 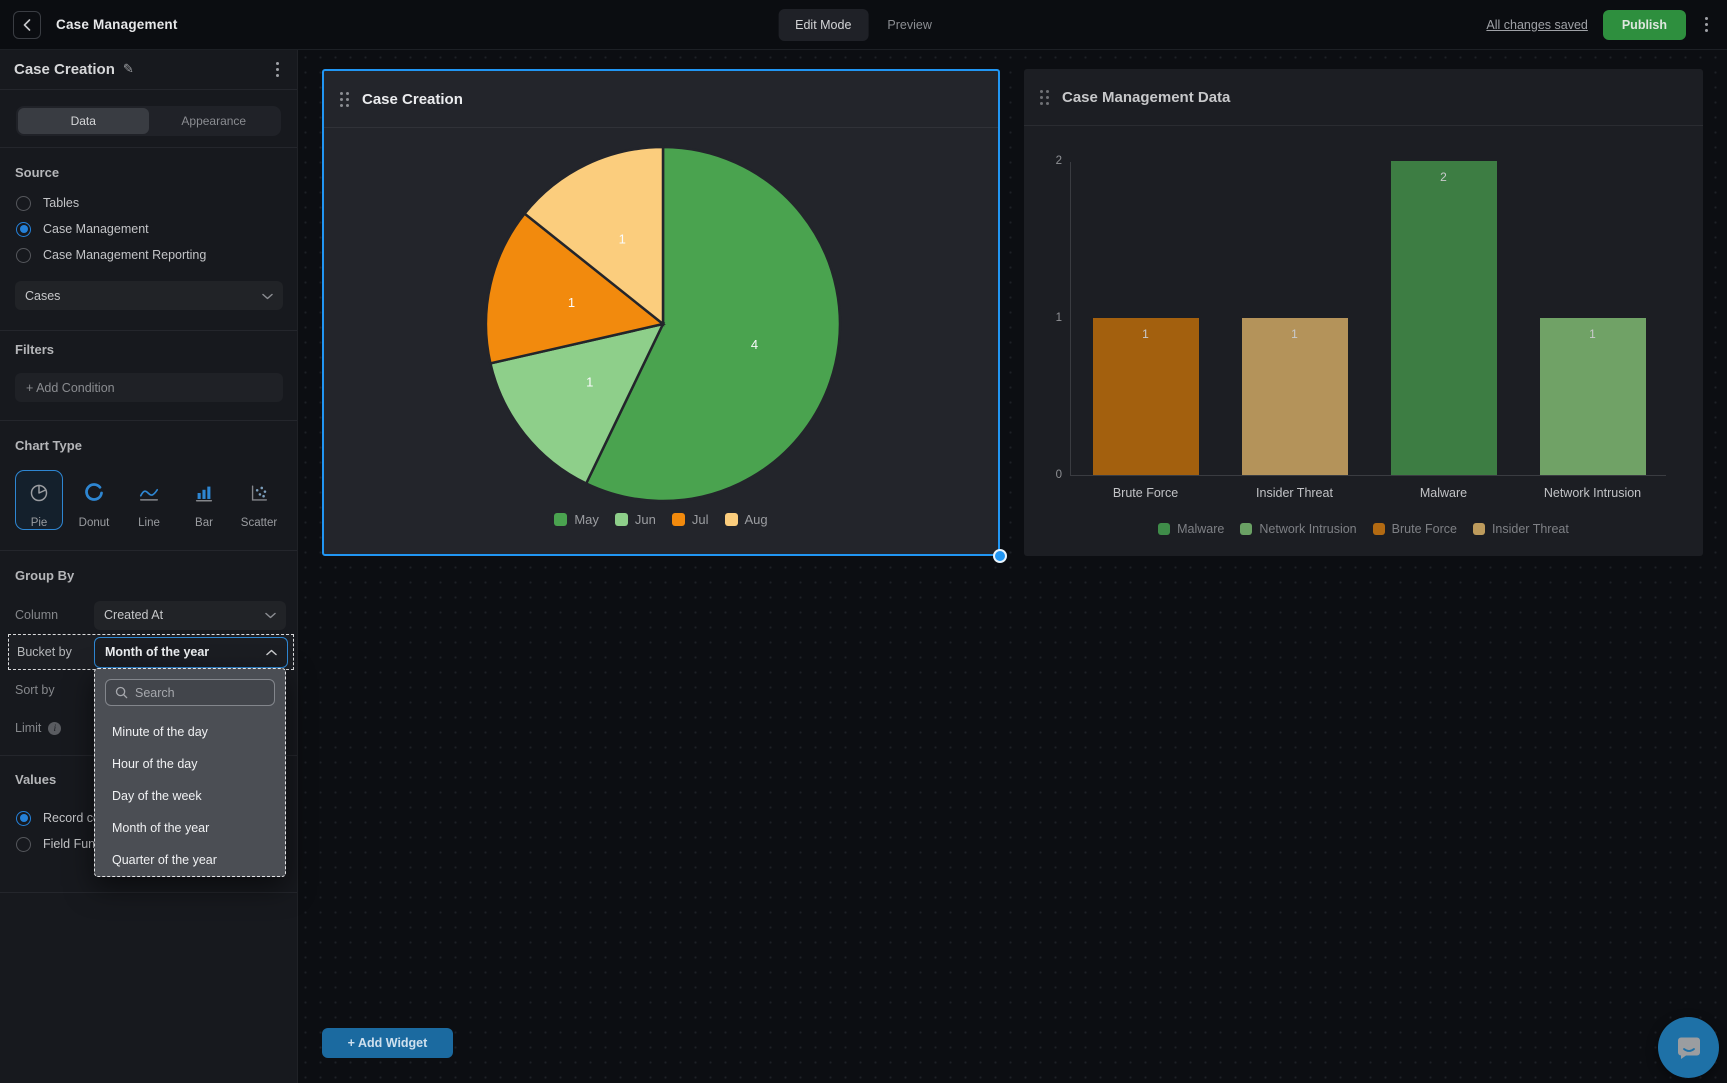 What do you see at coordinates (43, 295) in the screenshot?
I see `table-select-value: Cases` at bounding box center [43, 295].